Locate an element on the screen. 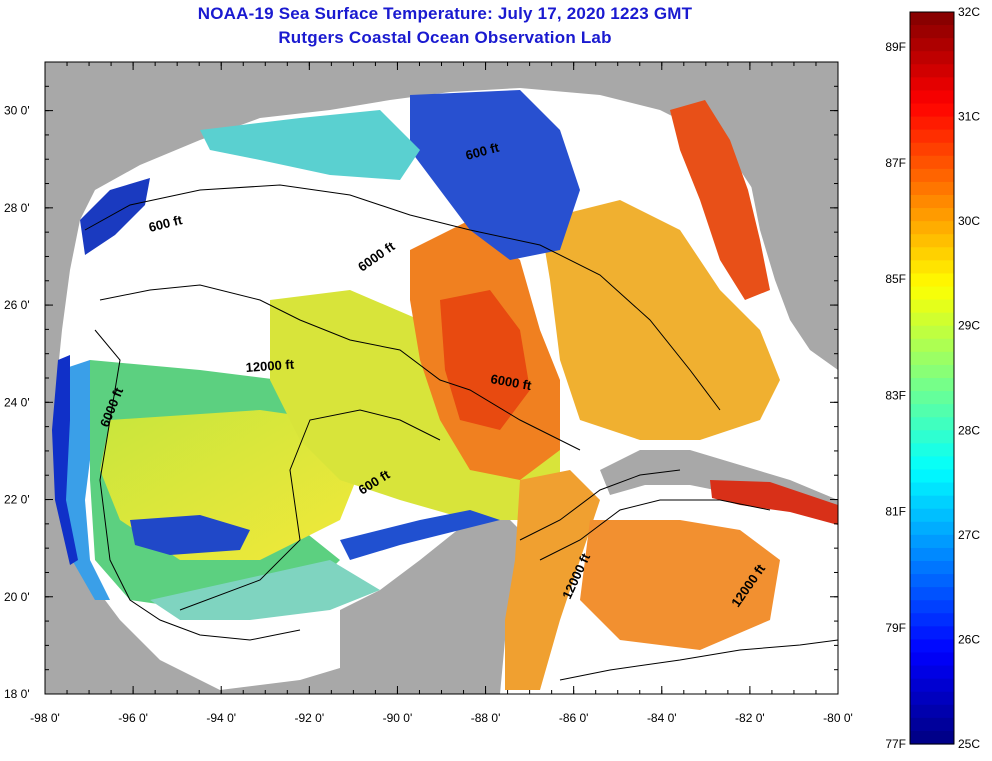 The image size is (992, 761). fahrenheit-label: 83F is located at coordinates (895, 395).